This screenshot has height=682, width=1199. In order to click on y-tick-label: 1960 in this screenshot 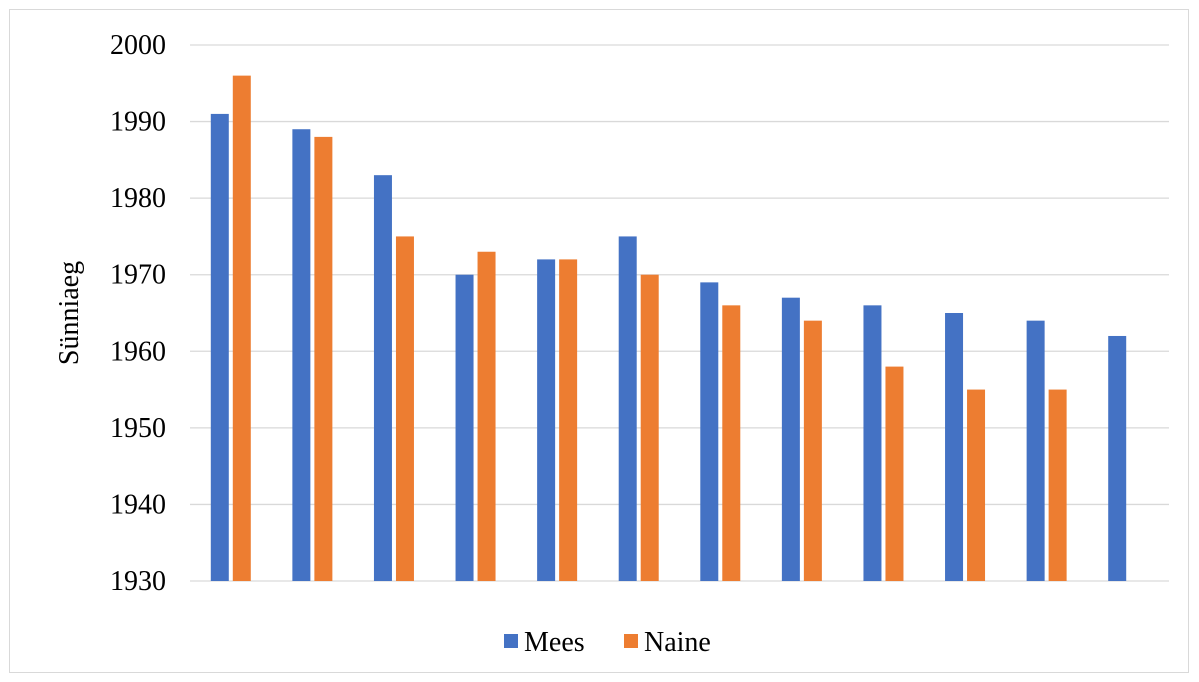, I will do `click(138, 351)`.